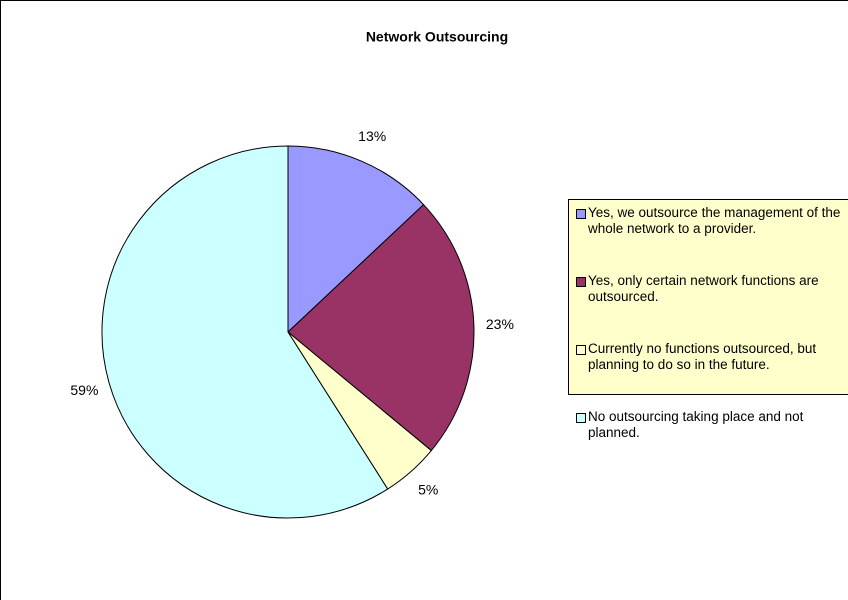 This screenshot has height=600, width=848. I want to click on chart-title: Network Outsourcing, so click(437, 37).